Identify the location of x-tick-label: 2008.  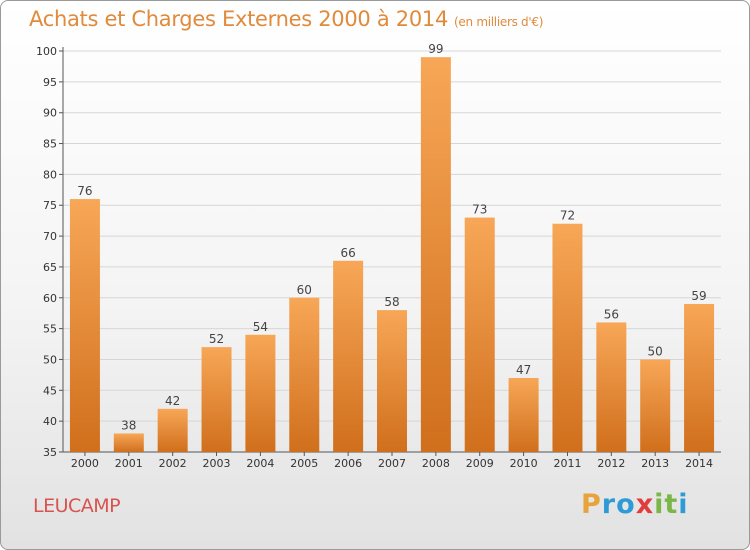
(436, 463).